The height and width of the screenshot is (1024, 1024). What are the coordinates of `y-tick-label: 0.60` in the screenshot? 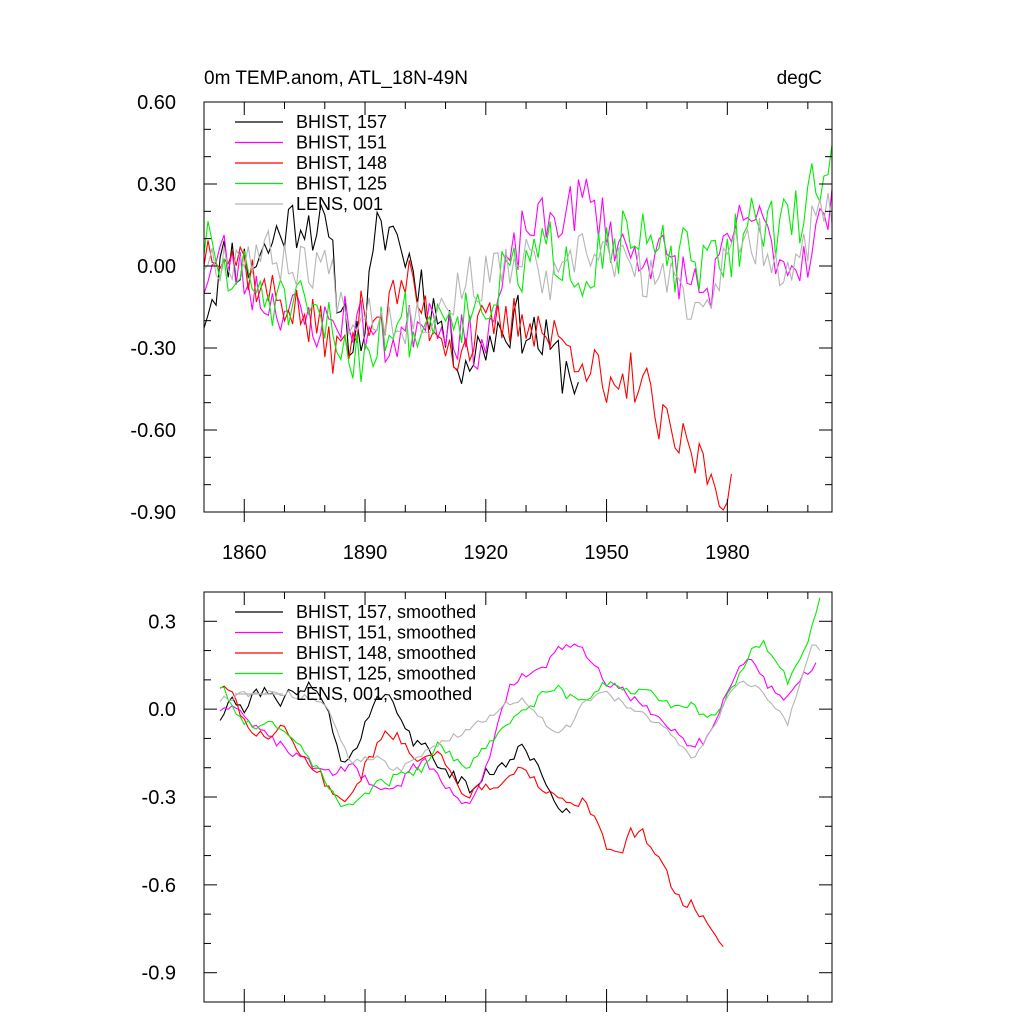 It's located at (156, 103).